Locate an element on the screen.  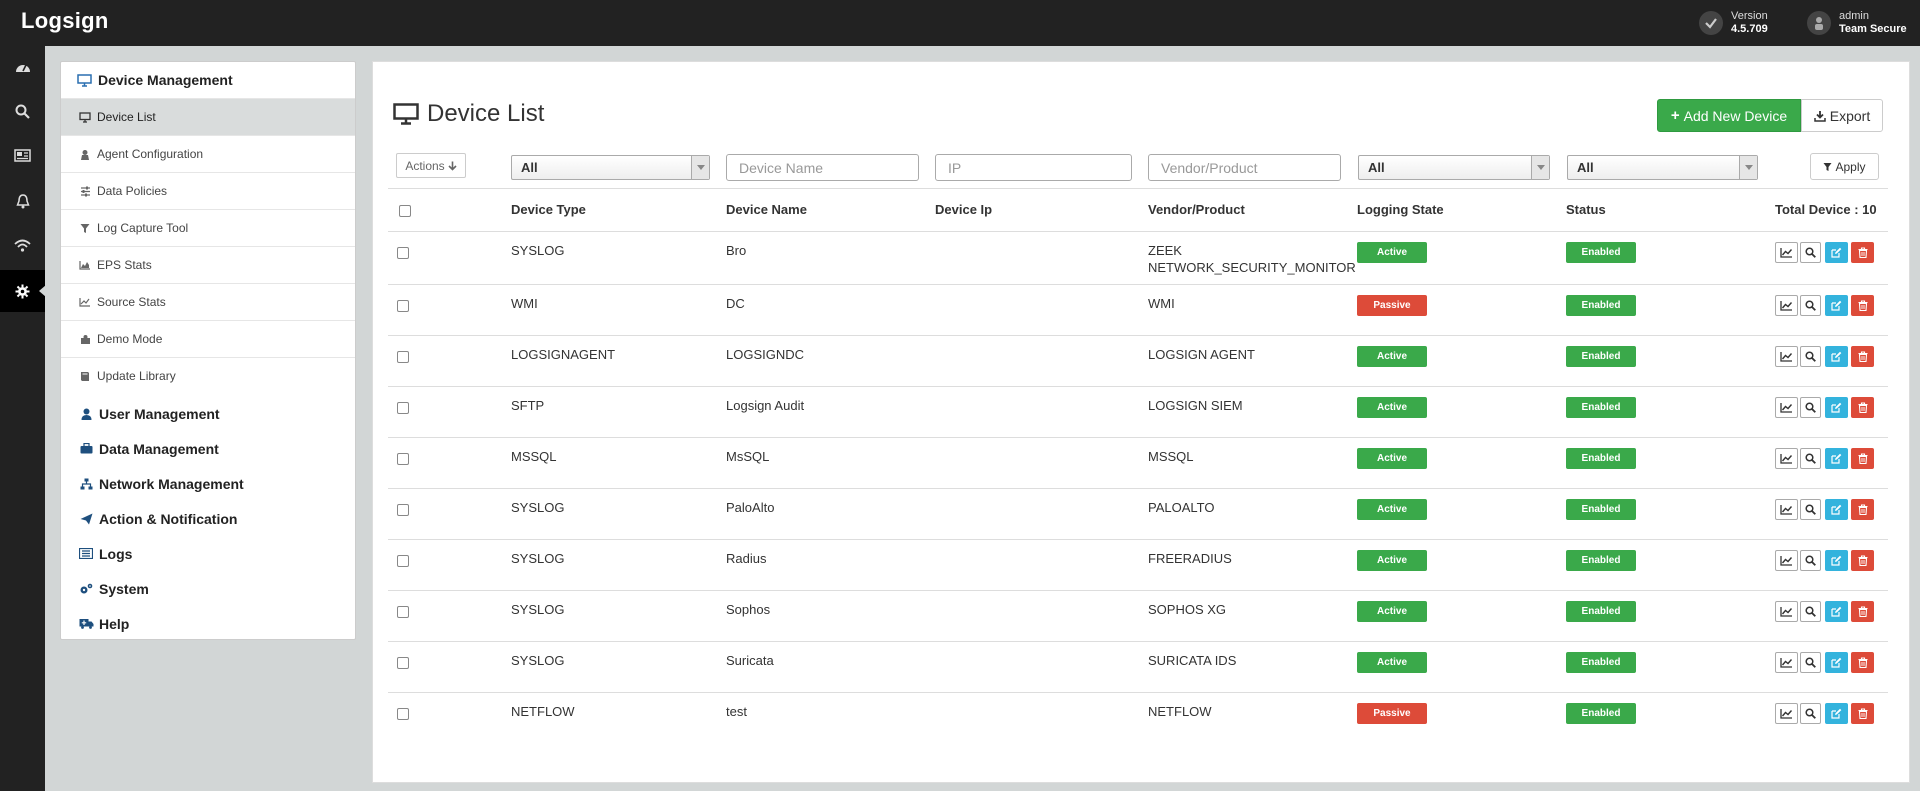
sidebar-item-data-policies: Data Policies is located at coordinates (208, 190).